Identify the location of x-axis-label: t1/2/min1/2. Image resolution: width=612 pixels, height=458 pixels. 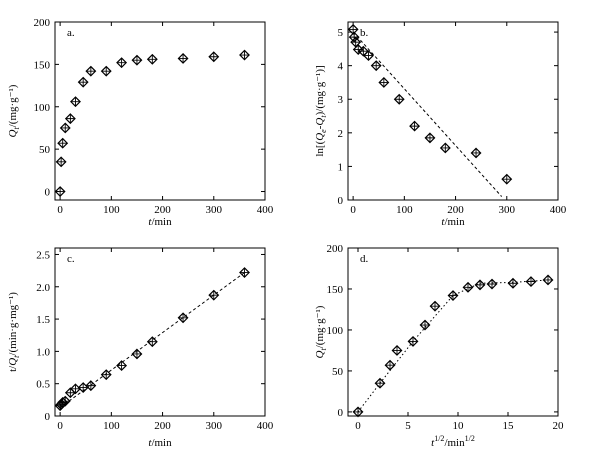
(453, 441).